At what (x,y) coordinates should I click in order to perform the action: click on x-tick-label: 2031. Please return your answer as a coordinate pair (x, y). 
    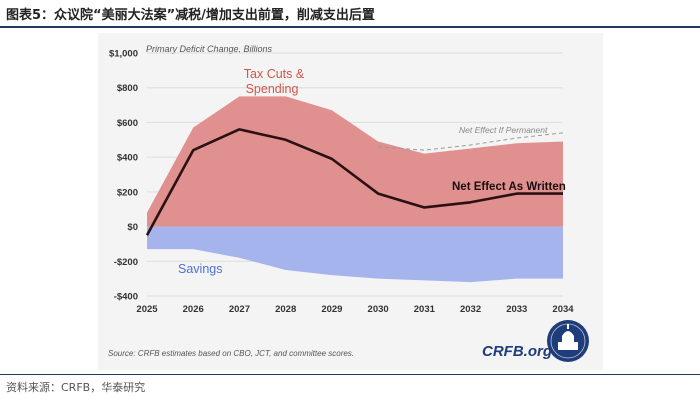
    Looking at the image, I should click on (425, 309).